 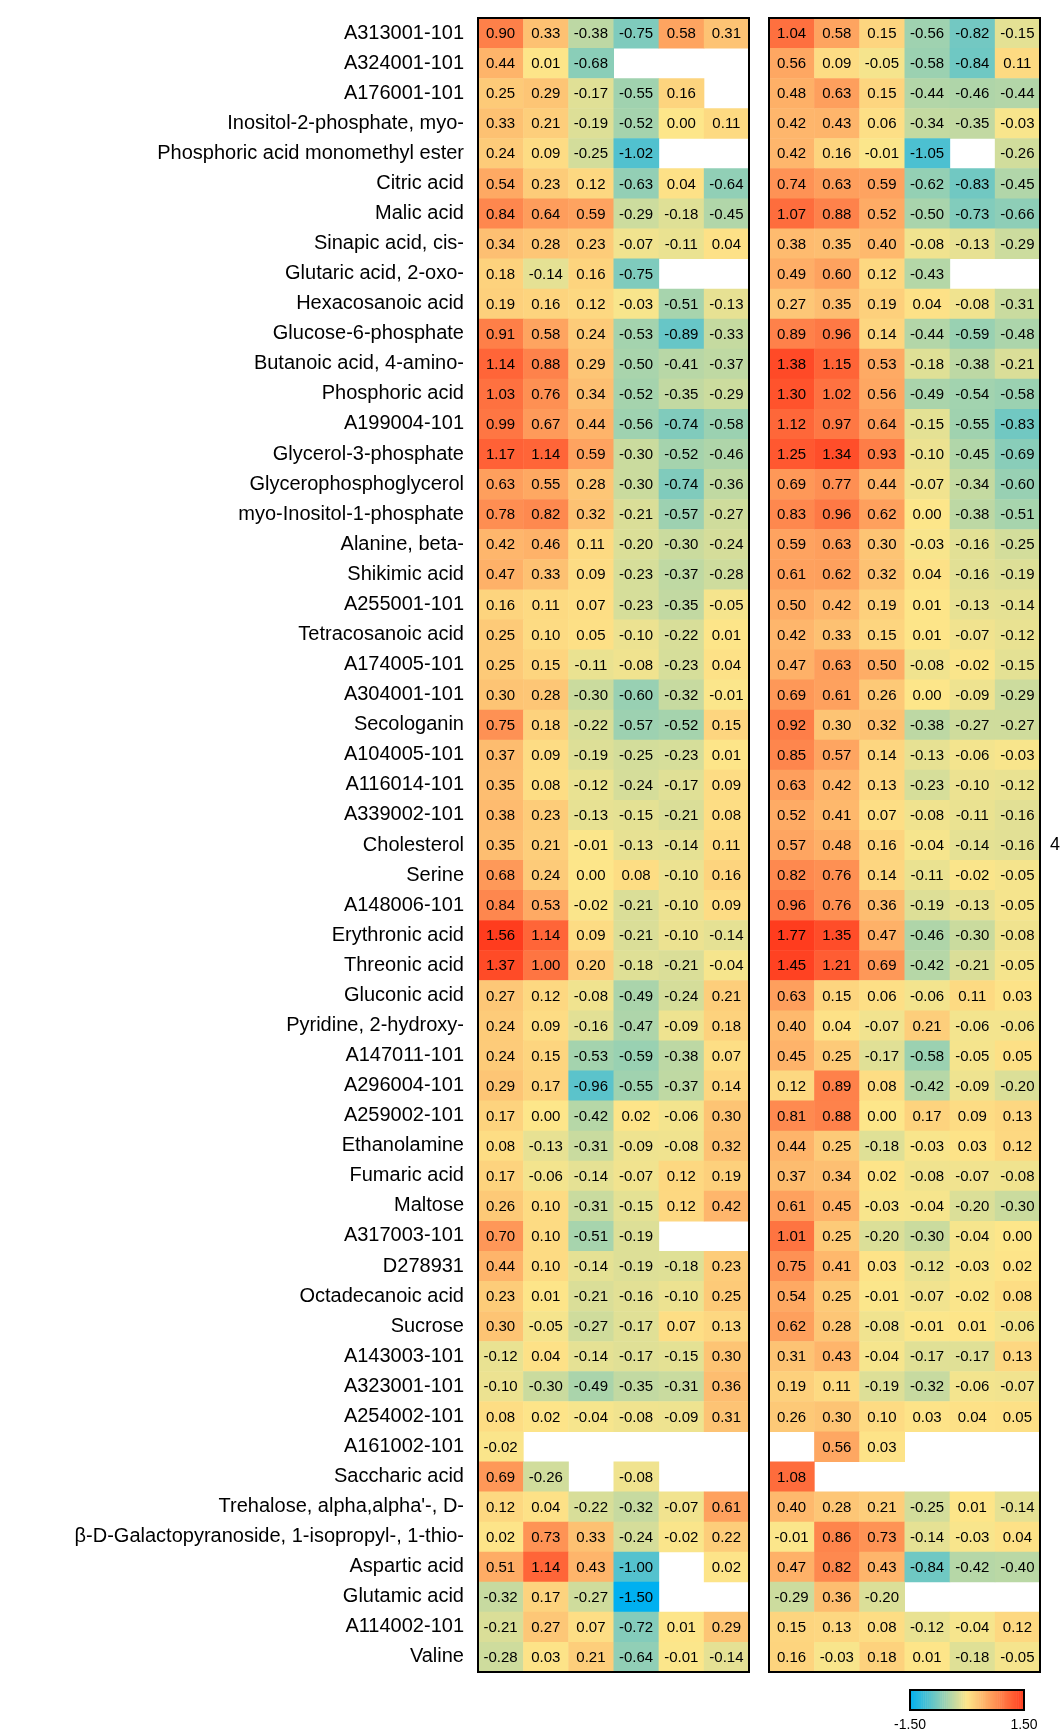 I want to click on data-label: -0.42, so click(x=972, y=1566).